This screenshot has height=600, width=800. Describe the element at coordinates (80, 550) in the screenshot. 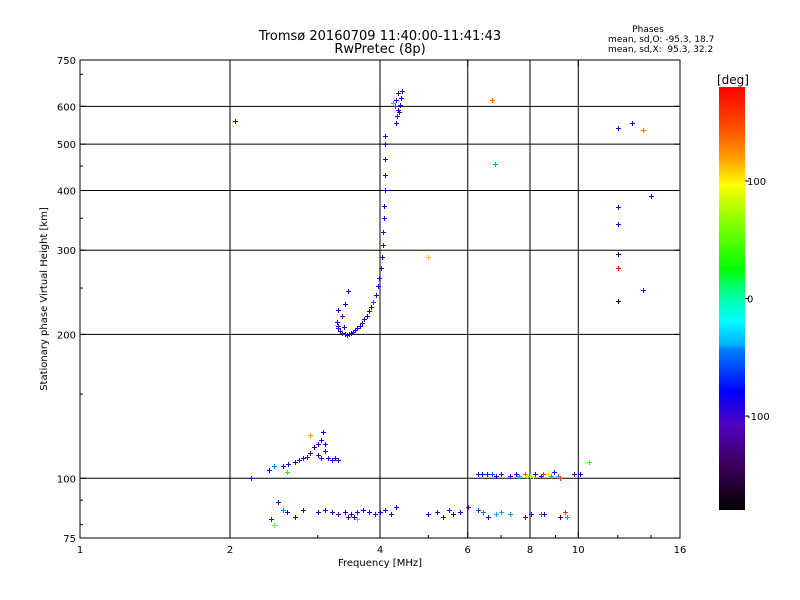

I see `x-tick-label: 1` at that location.